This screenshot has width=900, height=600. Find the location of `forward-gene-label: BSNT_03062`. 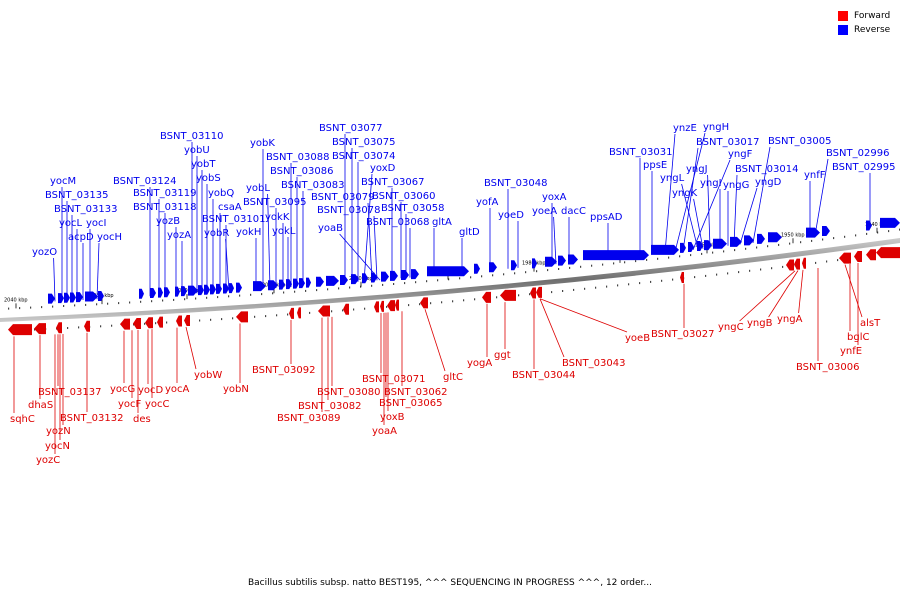

forward-gene-label: BSNT_03062 is located at coordinates (415, 392).